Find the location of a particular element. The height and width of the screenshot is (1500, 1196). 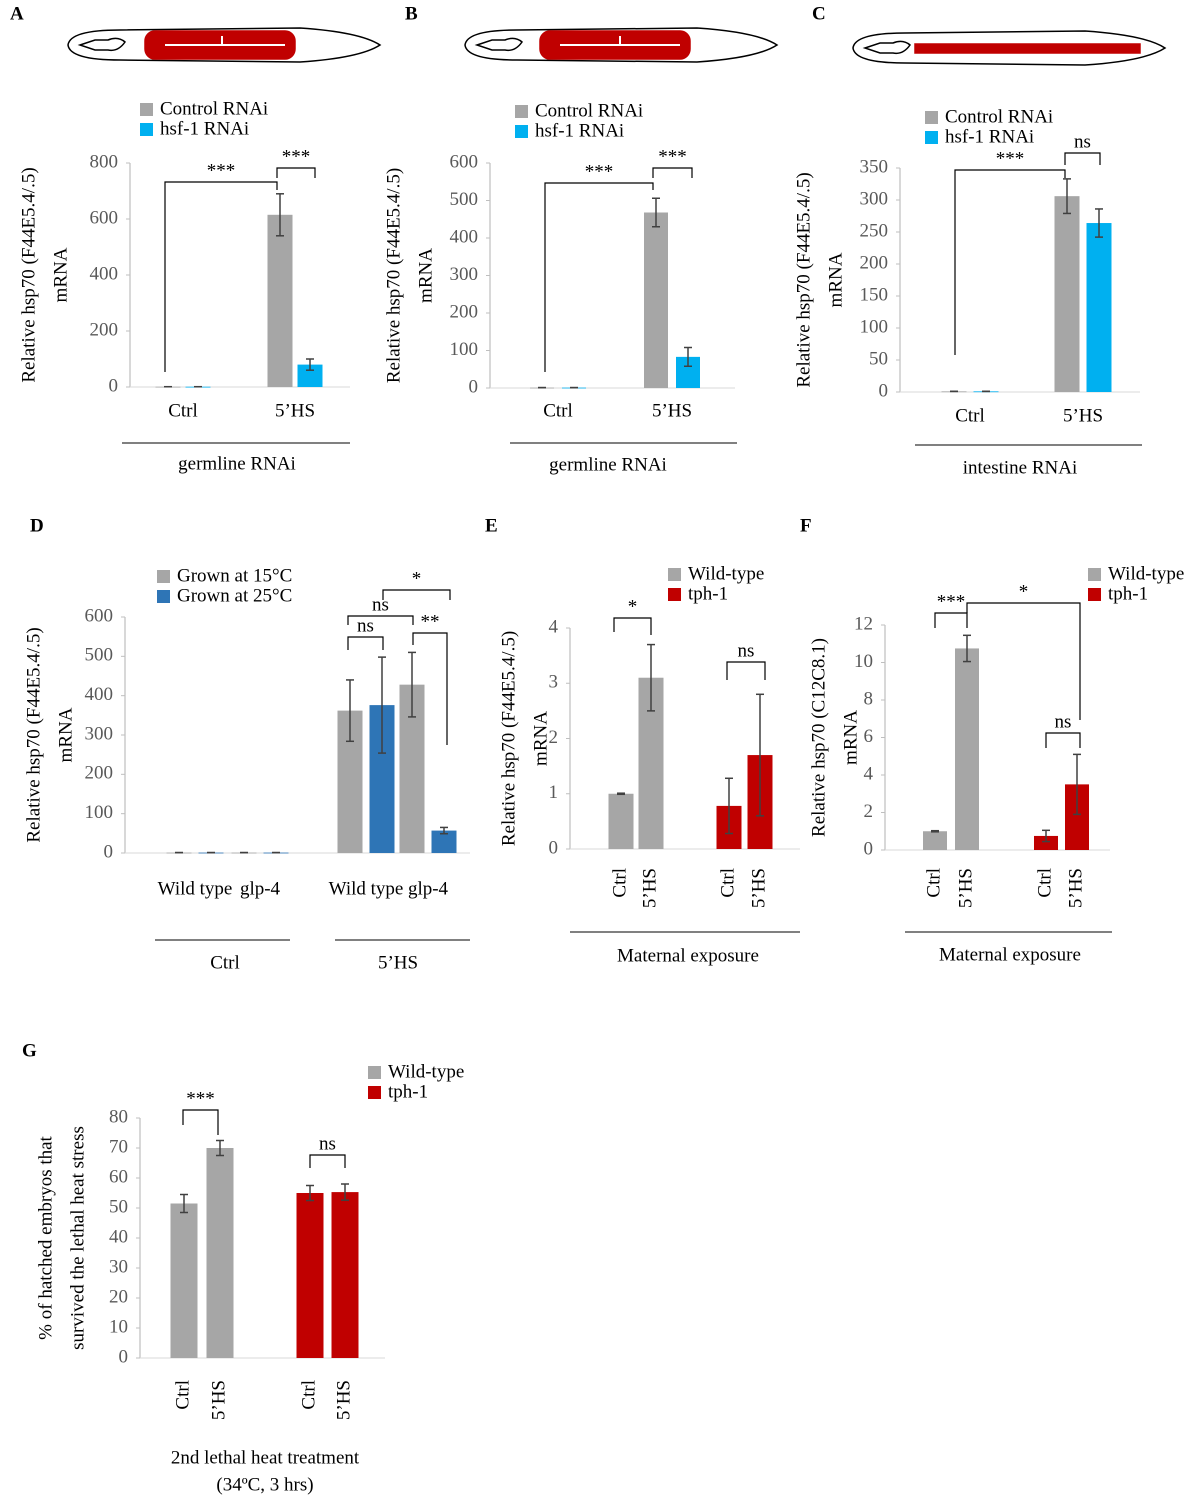

y-tick-label: 80 is located at coordinates (118, 1116).